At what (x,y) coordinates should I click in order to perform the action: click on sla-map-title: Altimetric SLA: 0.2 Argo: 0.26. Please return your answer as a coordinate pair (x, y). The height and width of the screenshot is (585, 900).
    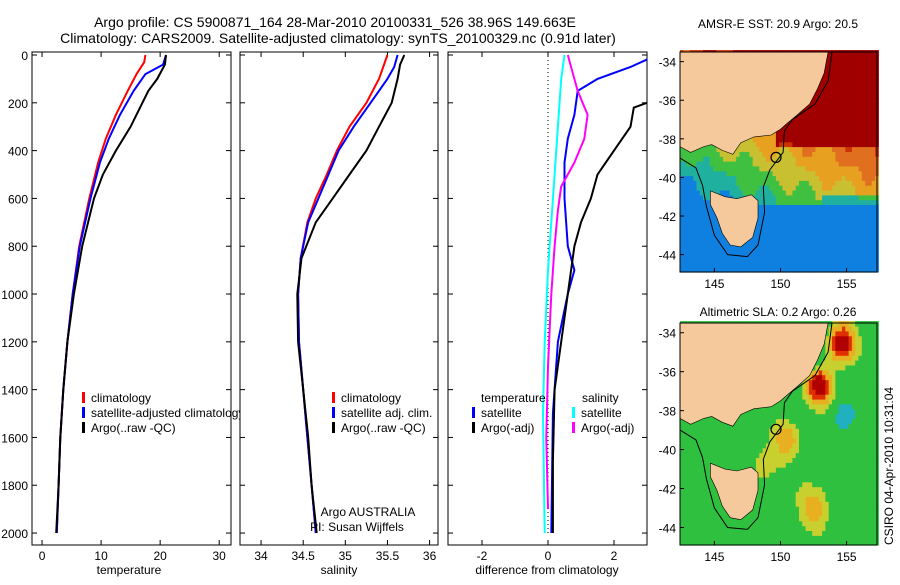
    Looking at the image, I should click on (778, 312).